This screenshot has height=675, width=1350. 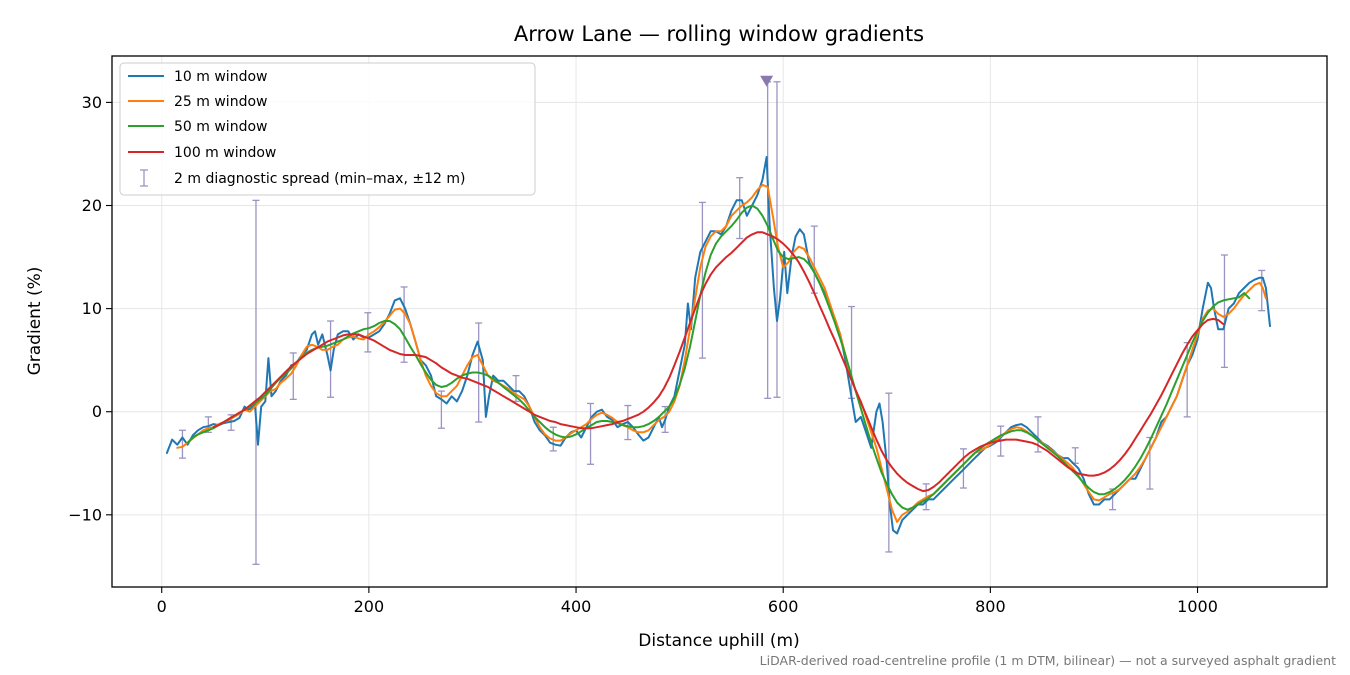 What do you see at coordinates (719, 34) in the screenshot?
I see `chart-title: Arrow Lane — rolling window gradients` at bounding box center [719, 34].